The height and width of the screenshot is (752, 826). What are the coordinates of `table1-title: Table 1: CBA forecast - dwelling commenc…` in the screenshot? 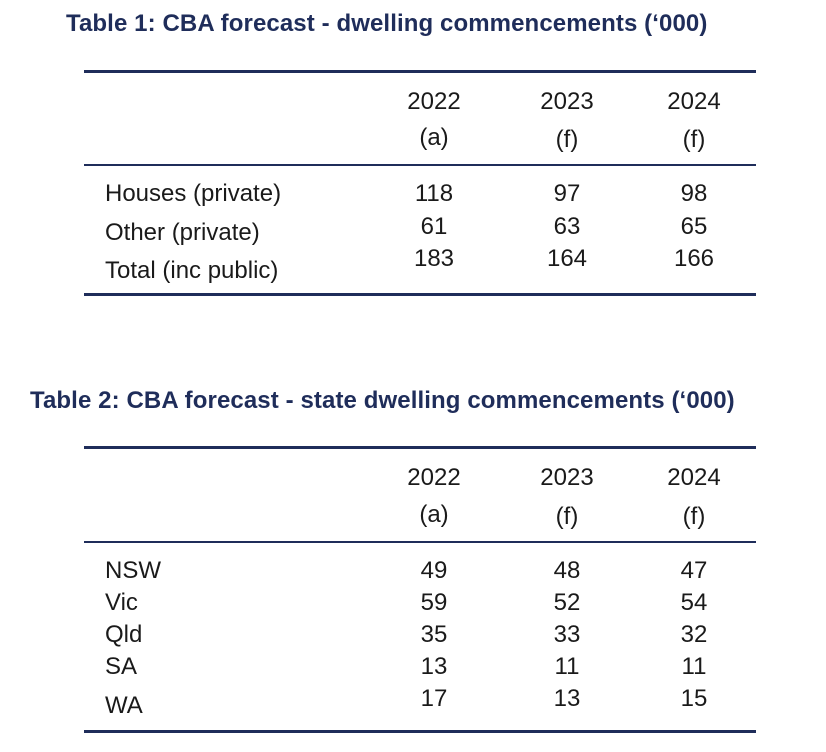 It's located at (387, 23).